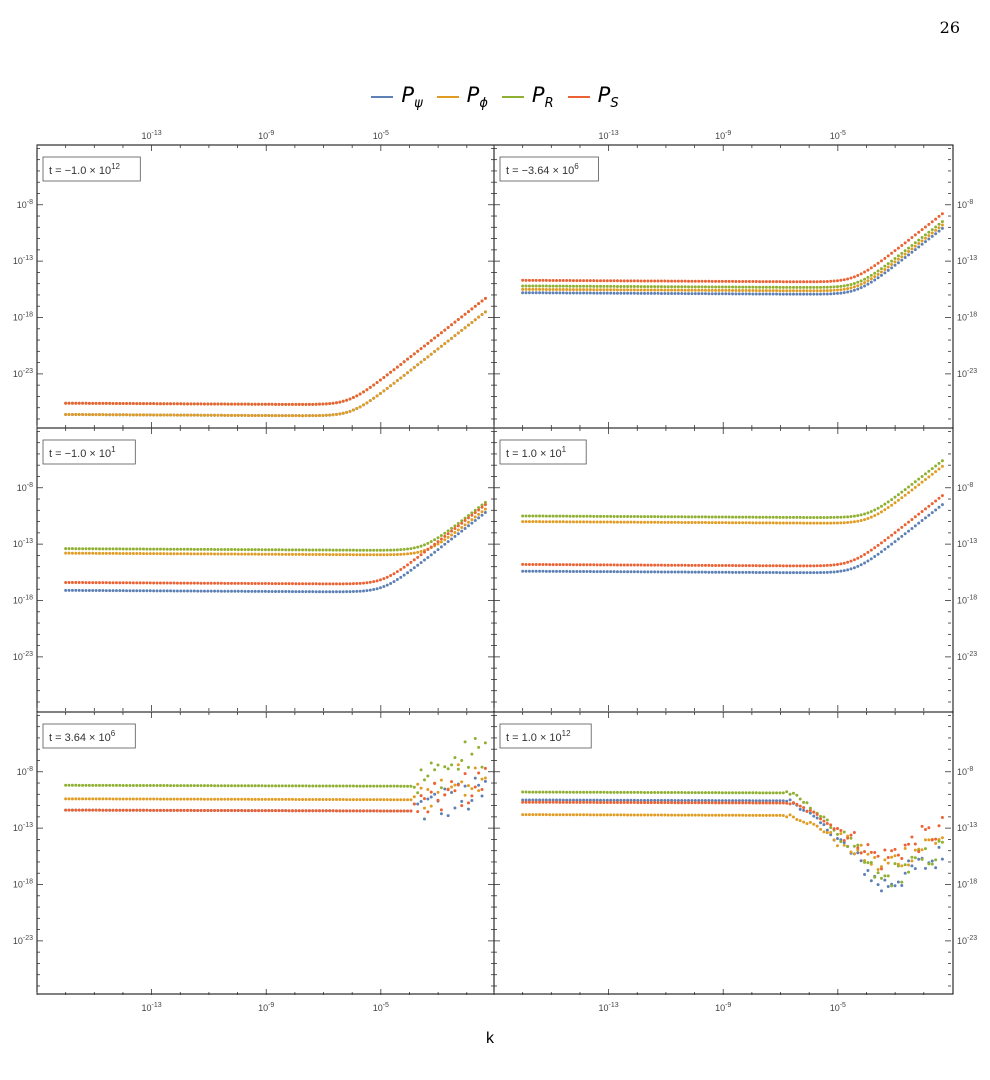 The height and width of the screenshot is (1080, 990). Describe the element at coordinates (512, 97) in the screenshot. I see `legend-swatch-p-r` at that location.